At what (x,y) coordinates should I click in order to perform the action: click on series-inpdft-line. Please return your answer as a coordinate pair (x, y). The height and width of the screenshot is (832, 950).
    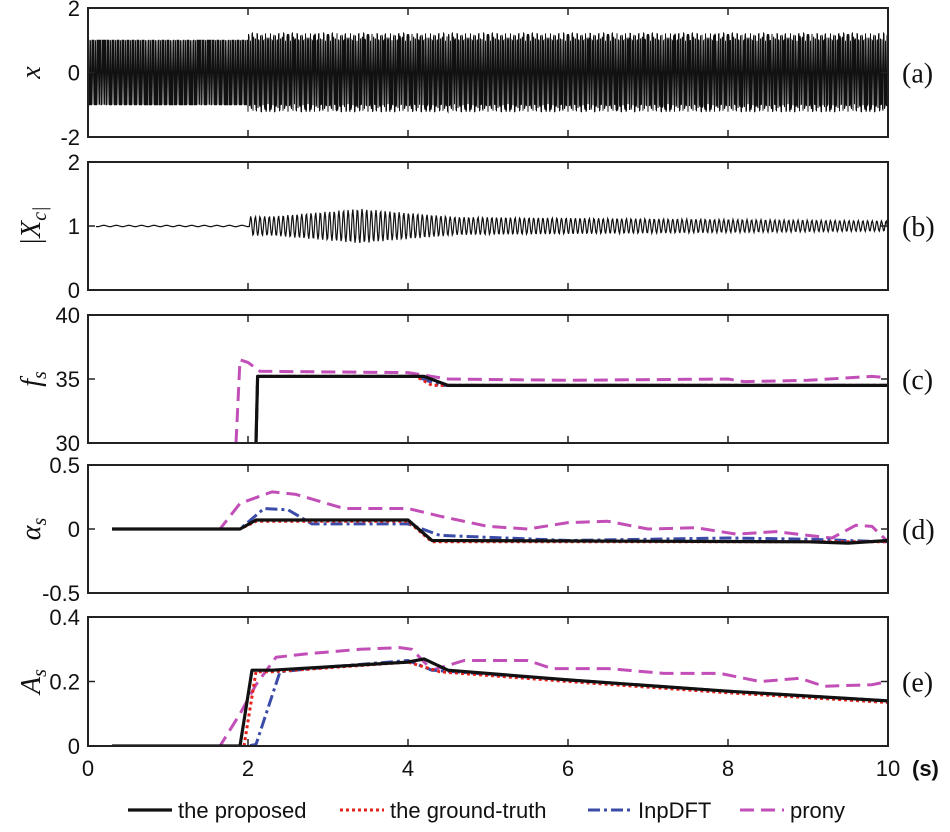
    Looking at the image, I should click on (500, 525).